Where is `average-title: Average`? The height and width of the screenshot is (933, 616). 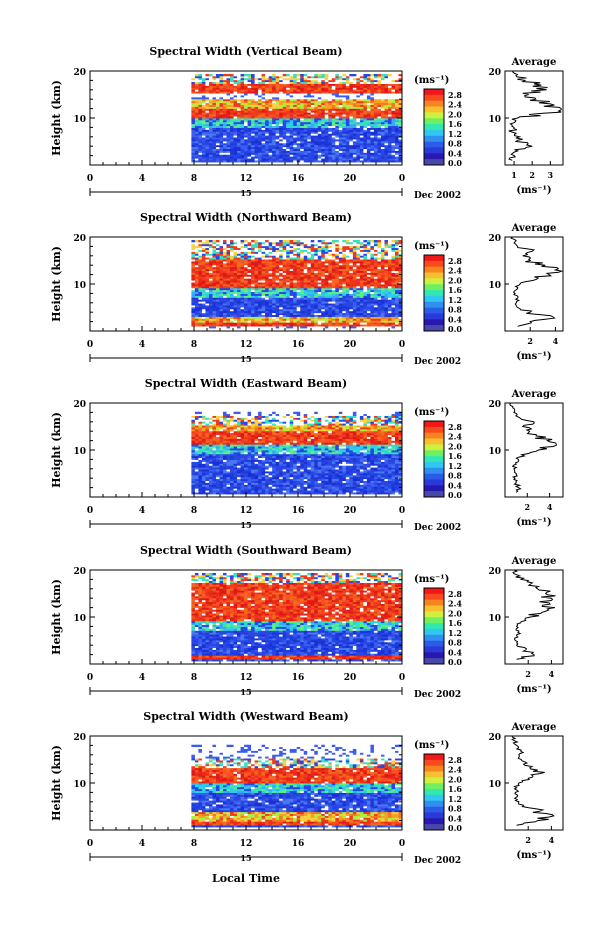
average-title: Average is located at coordinates (534, 62).